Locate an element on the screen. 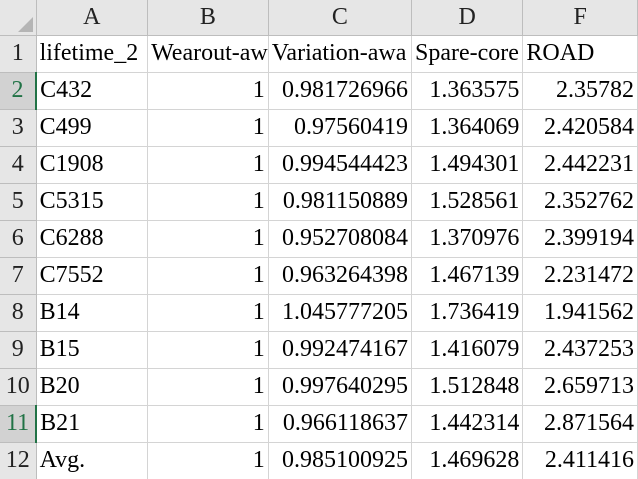 This screenshot has height=479, width=638. table-row: 4 C1908 1 0.994544423 1.494301 2.442231 is located at coordinates (319, 165).